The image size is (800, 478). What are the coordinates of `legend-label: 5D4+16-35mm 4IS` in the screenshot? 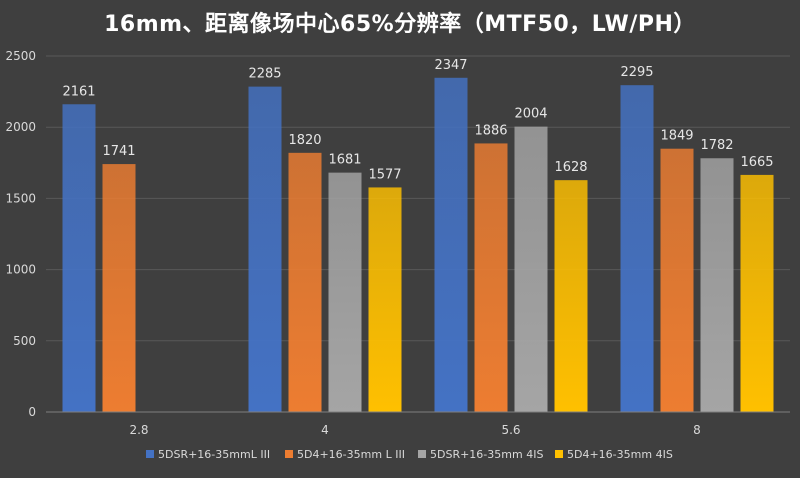 It's located at (620, 454).